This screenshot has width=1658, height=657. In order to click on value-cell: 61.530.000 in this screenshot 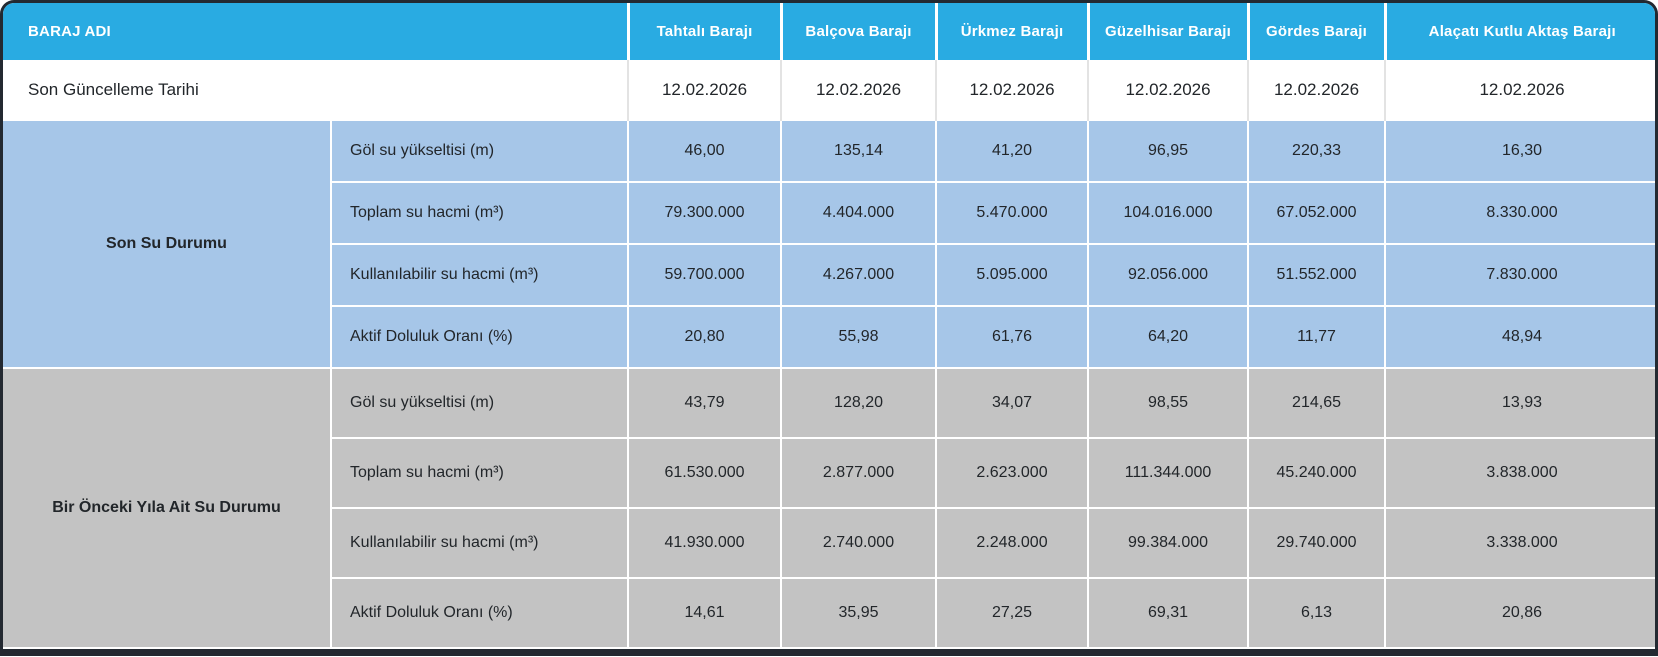, I will do `click(705, 473)`.